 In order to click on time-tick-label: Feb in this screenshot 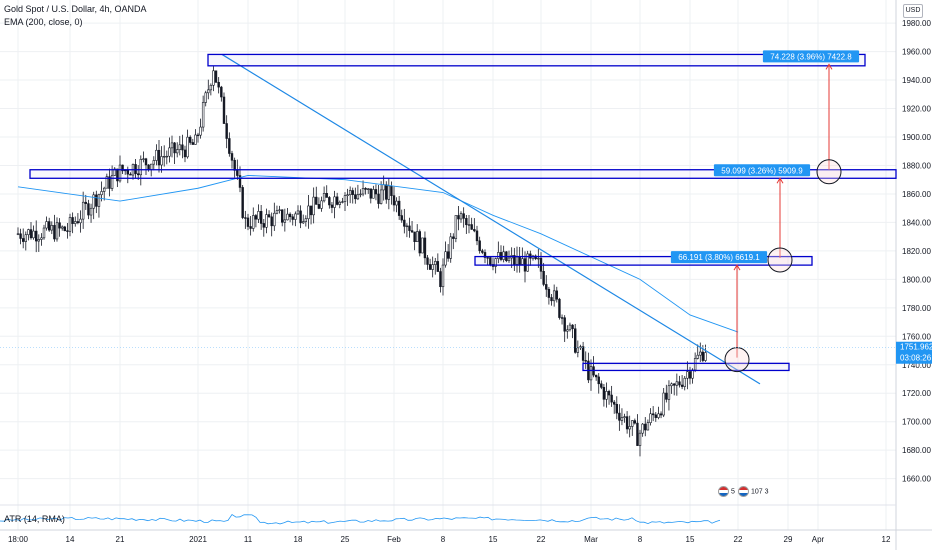, I will do `click(394, 539)`.